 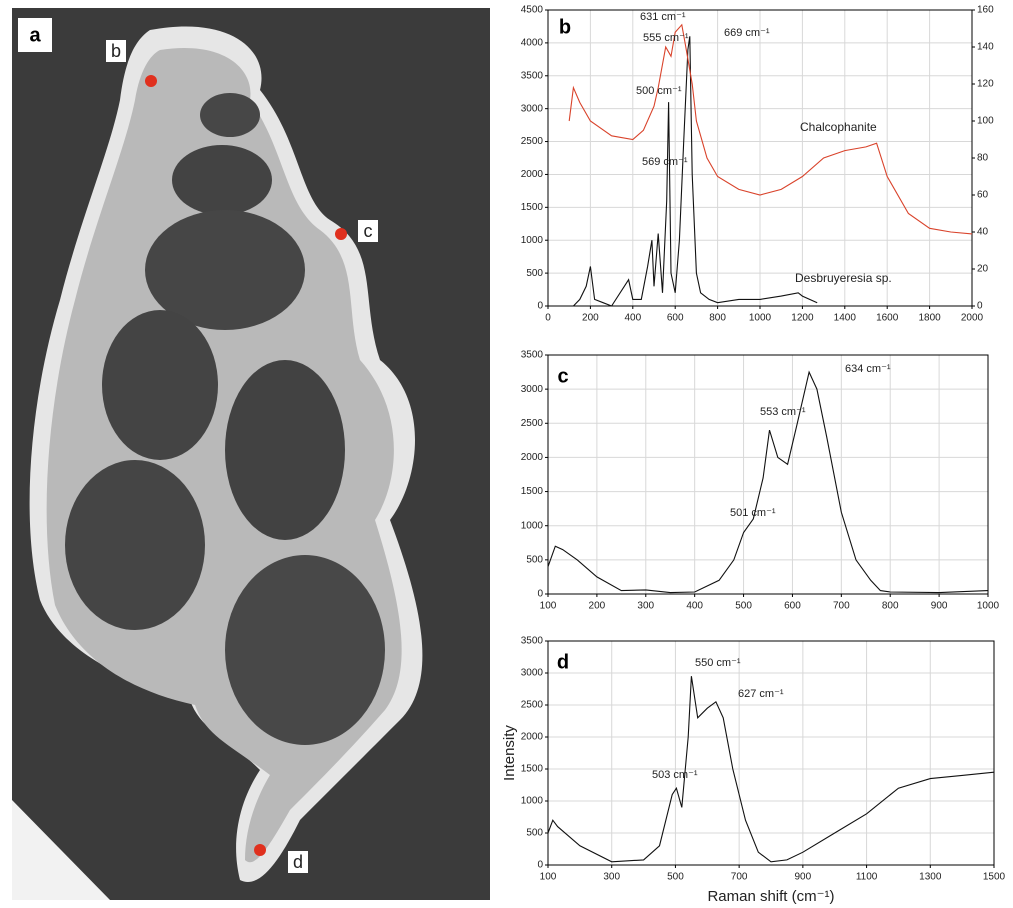 I want to click on y-axis-label: Intensity, so click(x=509, y=753).